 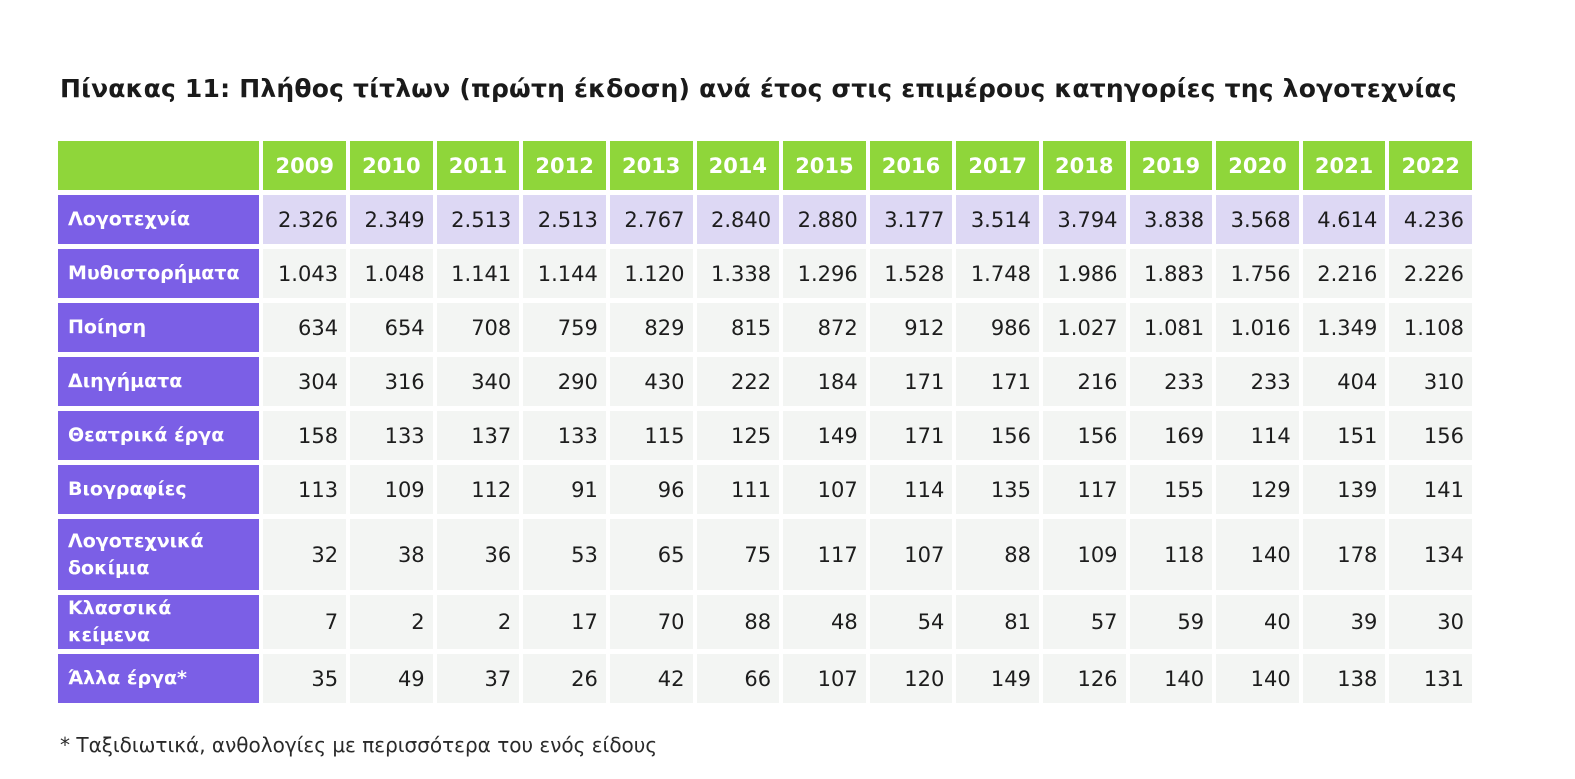 What do you see at coordinates (1257, 273) in the screenshot?
I see `table-cell: 1.756` at bounding box center [1257, 273].